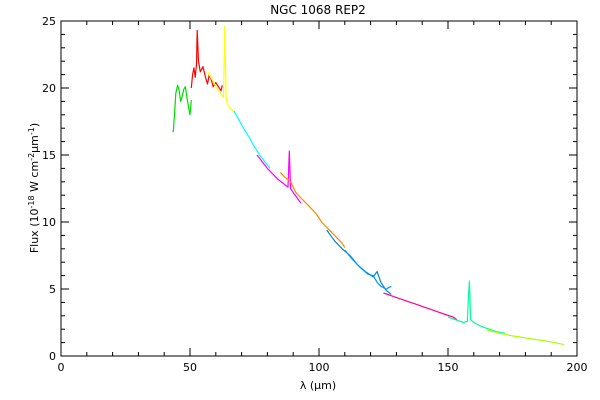 This screenshot has height=400, width=600. What do you see at coordinates (190, 367) in the screenshot?
I see `x-tick-label: 50` at bounding box center [190, 367].